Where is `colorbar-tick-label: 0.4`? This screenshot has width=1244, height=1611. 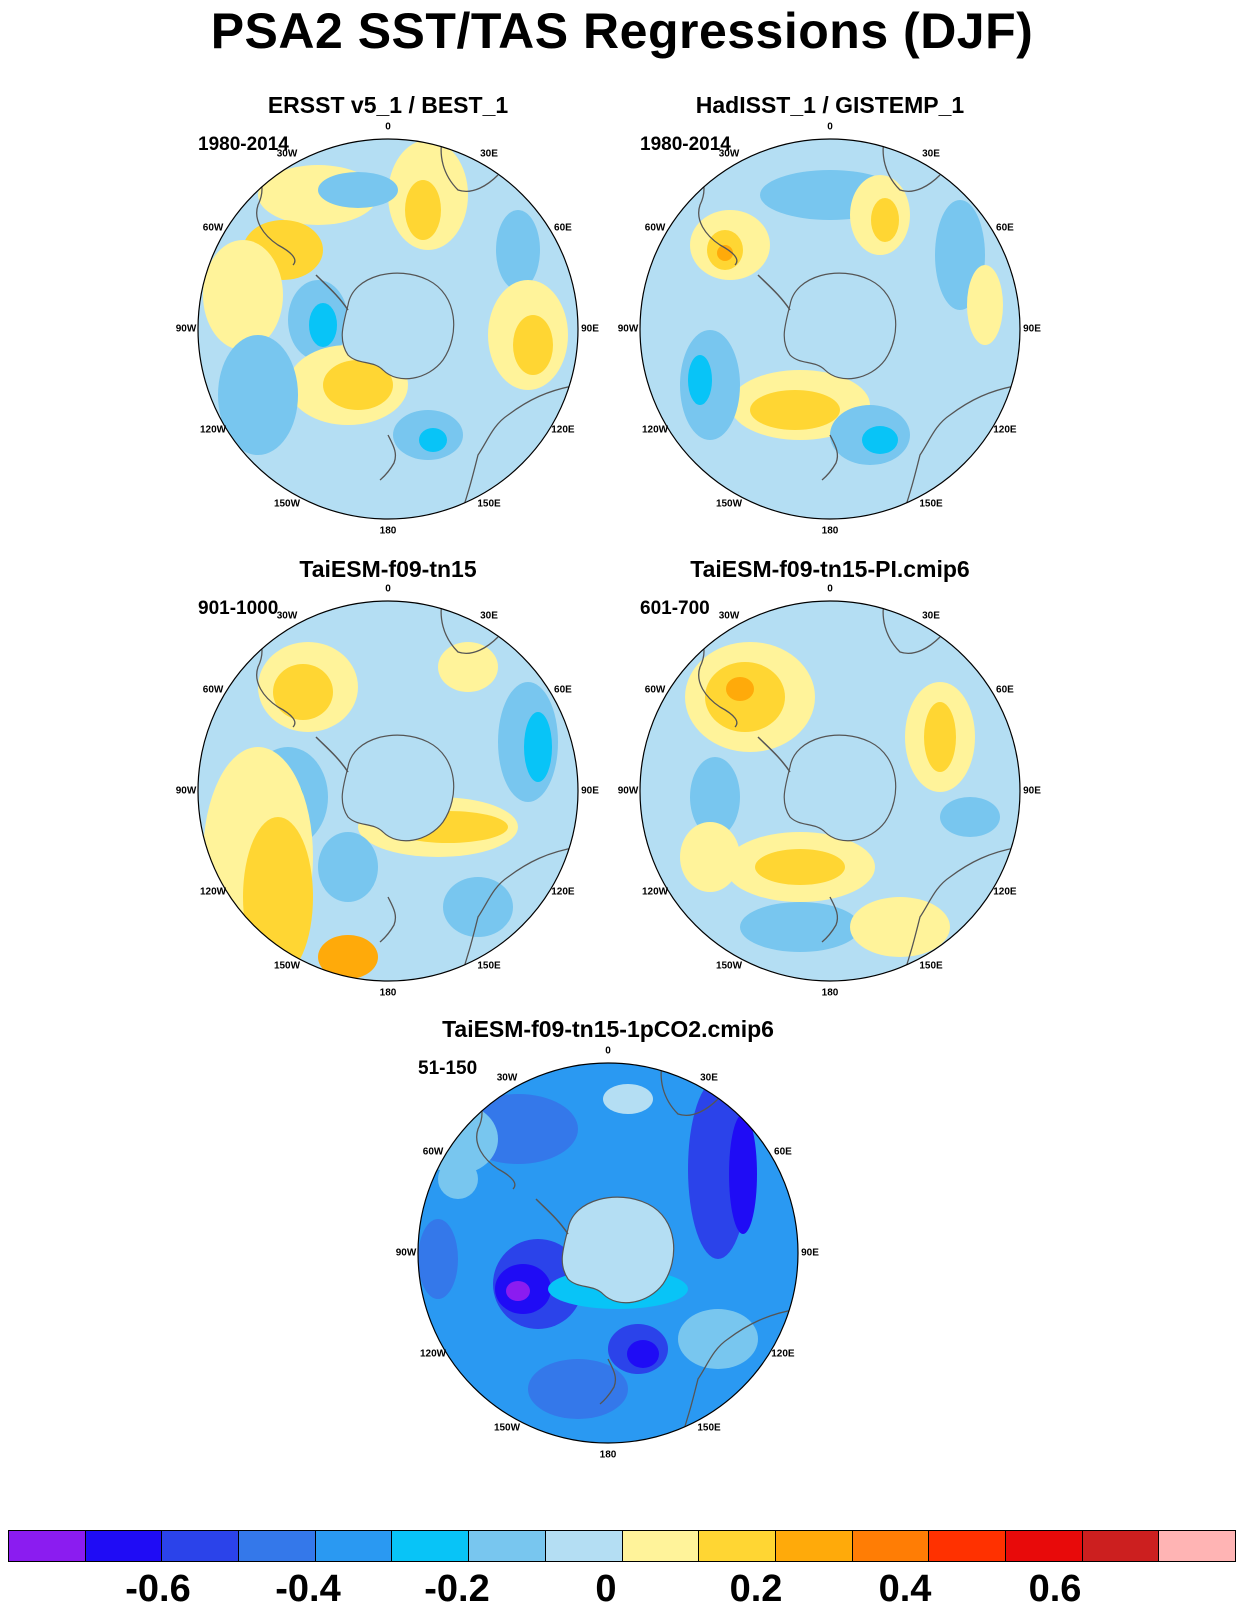
colorbar-tick-label: 0.4 is located at coordinates (905, 1589).